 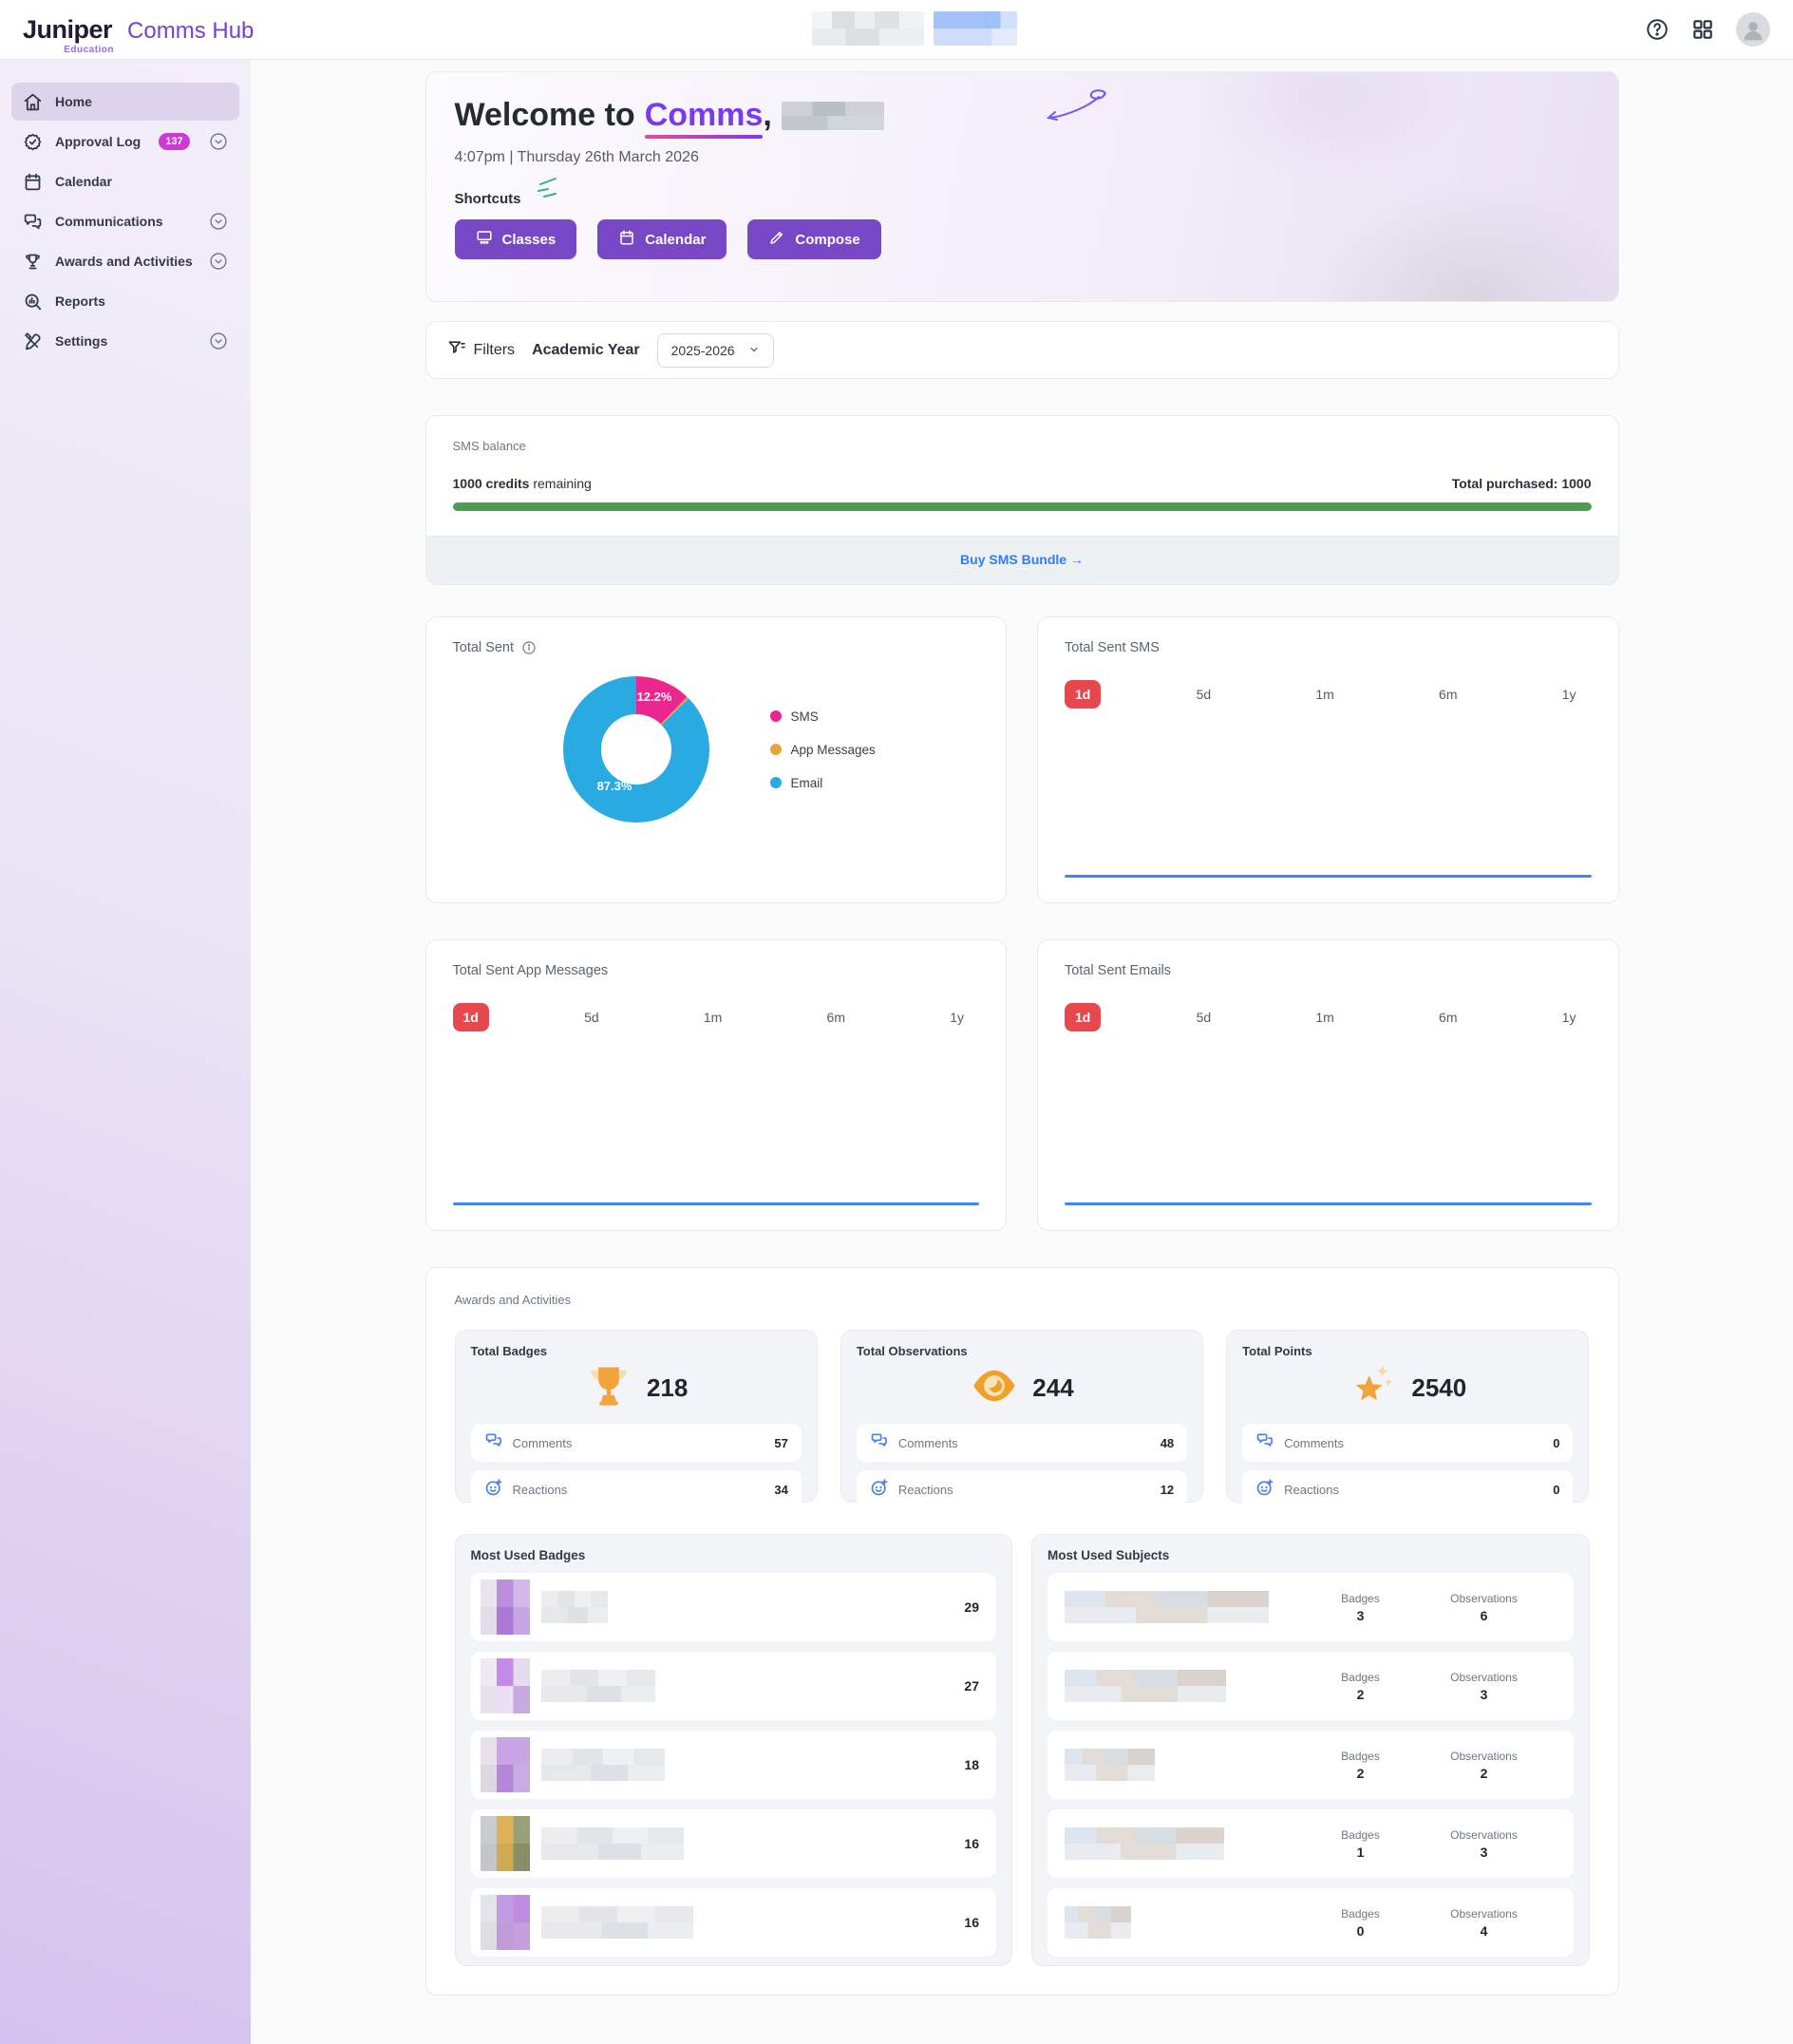 What do you see at coordinates (1167, 1442) in the screenshot?
I see `observations-comments-value: 48` at bounding box center [1167, 1442].